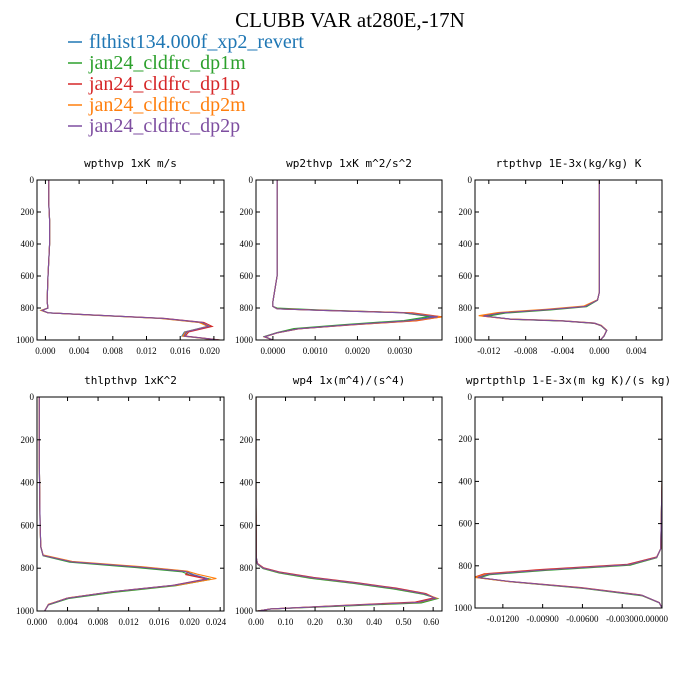 The height and width of the screenshot is (700, 700). Describe the element at coordinates (350, 20) in the screenshot. I see `figure-title: CLUBB VAR at280E,-17N` at that location.